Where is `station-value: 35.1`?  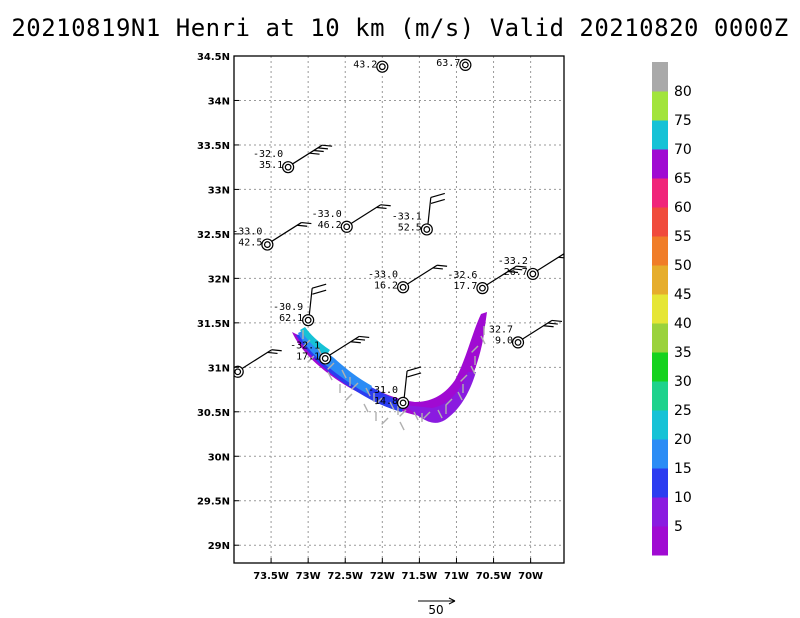
station-value: 35.1 is located at coordinates (271, 165).